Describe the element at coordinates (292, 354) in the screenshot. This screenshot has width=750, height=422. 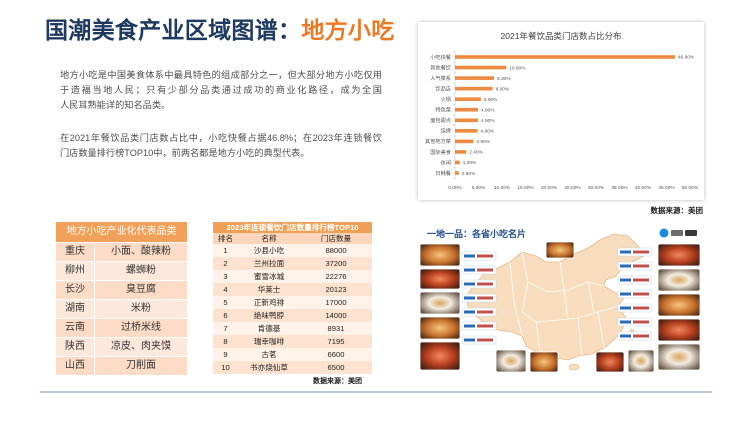
I see `table-row: 9 古茗 6600` at that location.